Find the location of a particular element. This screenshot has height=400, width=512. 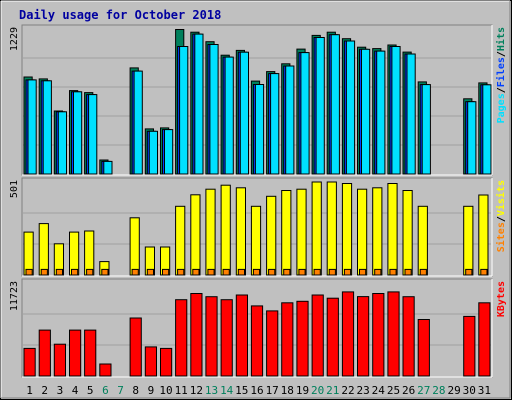

x-tick-label: 1 is located at coordinates (29, 390).